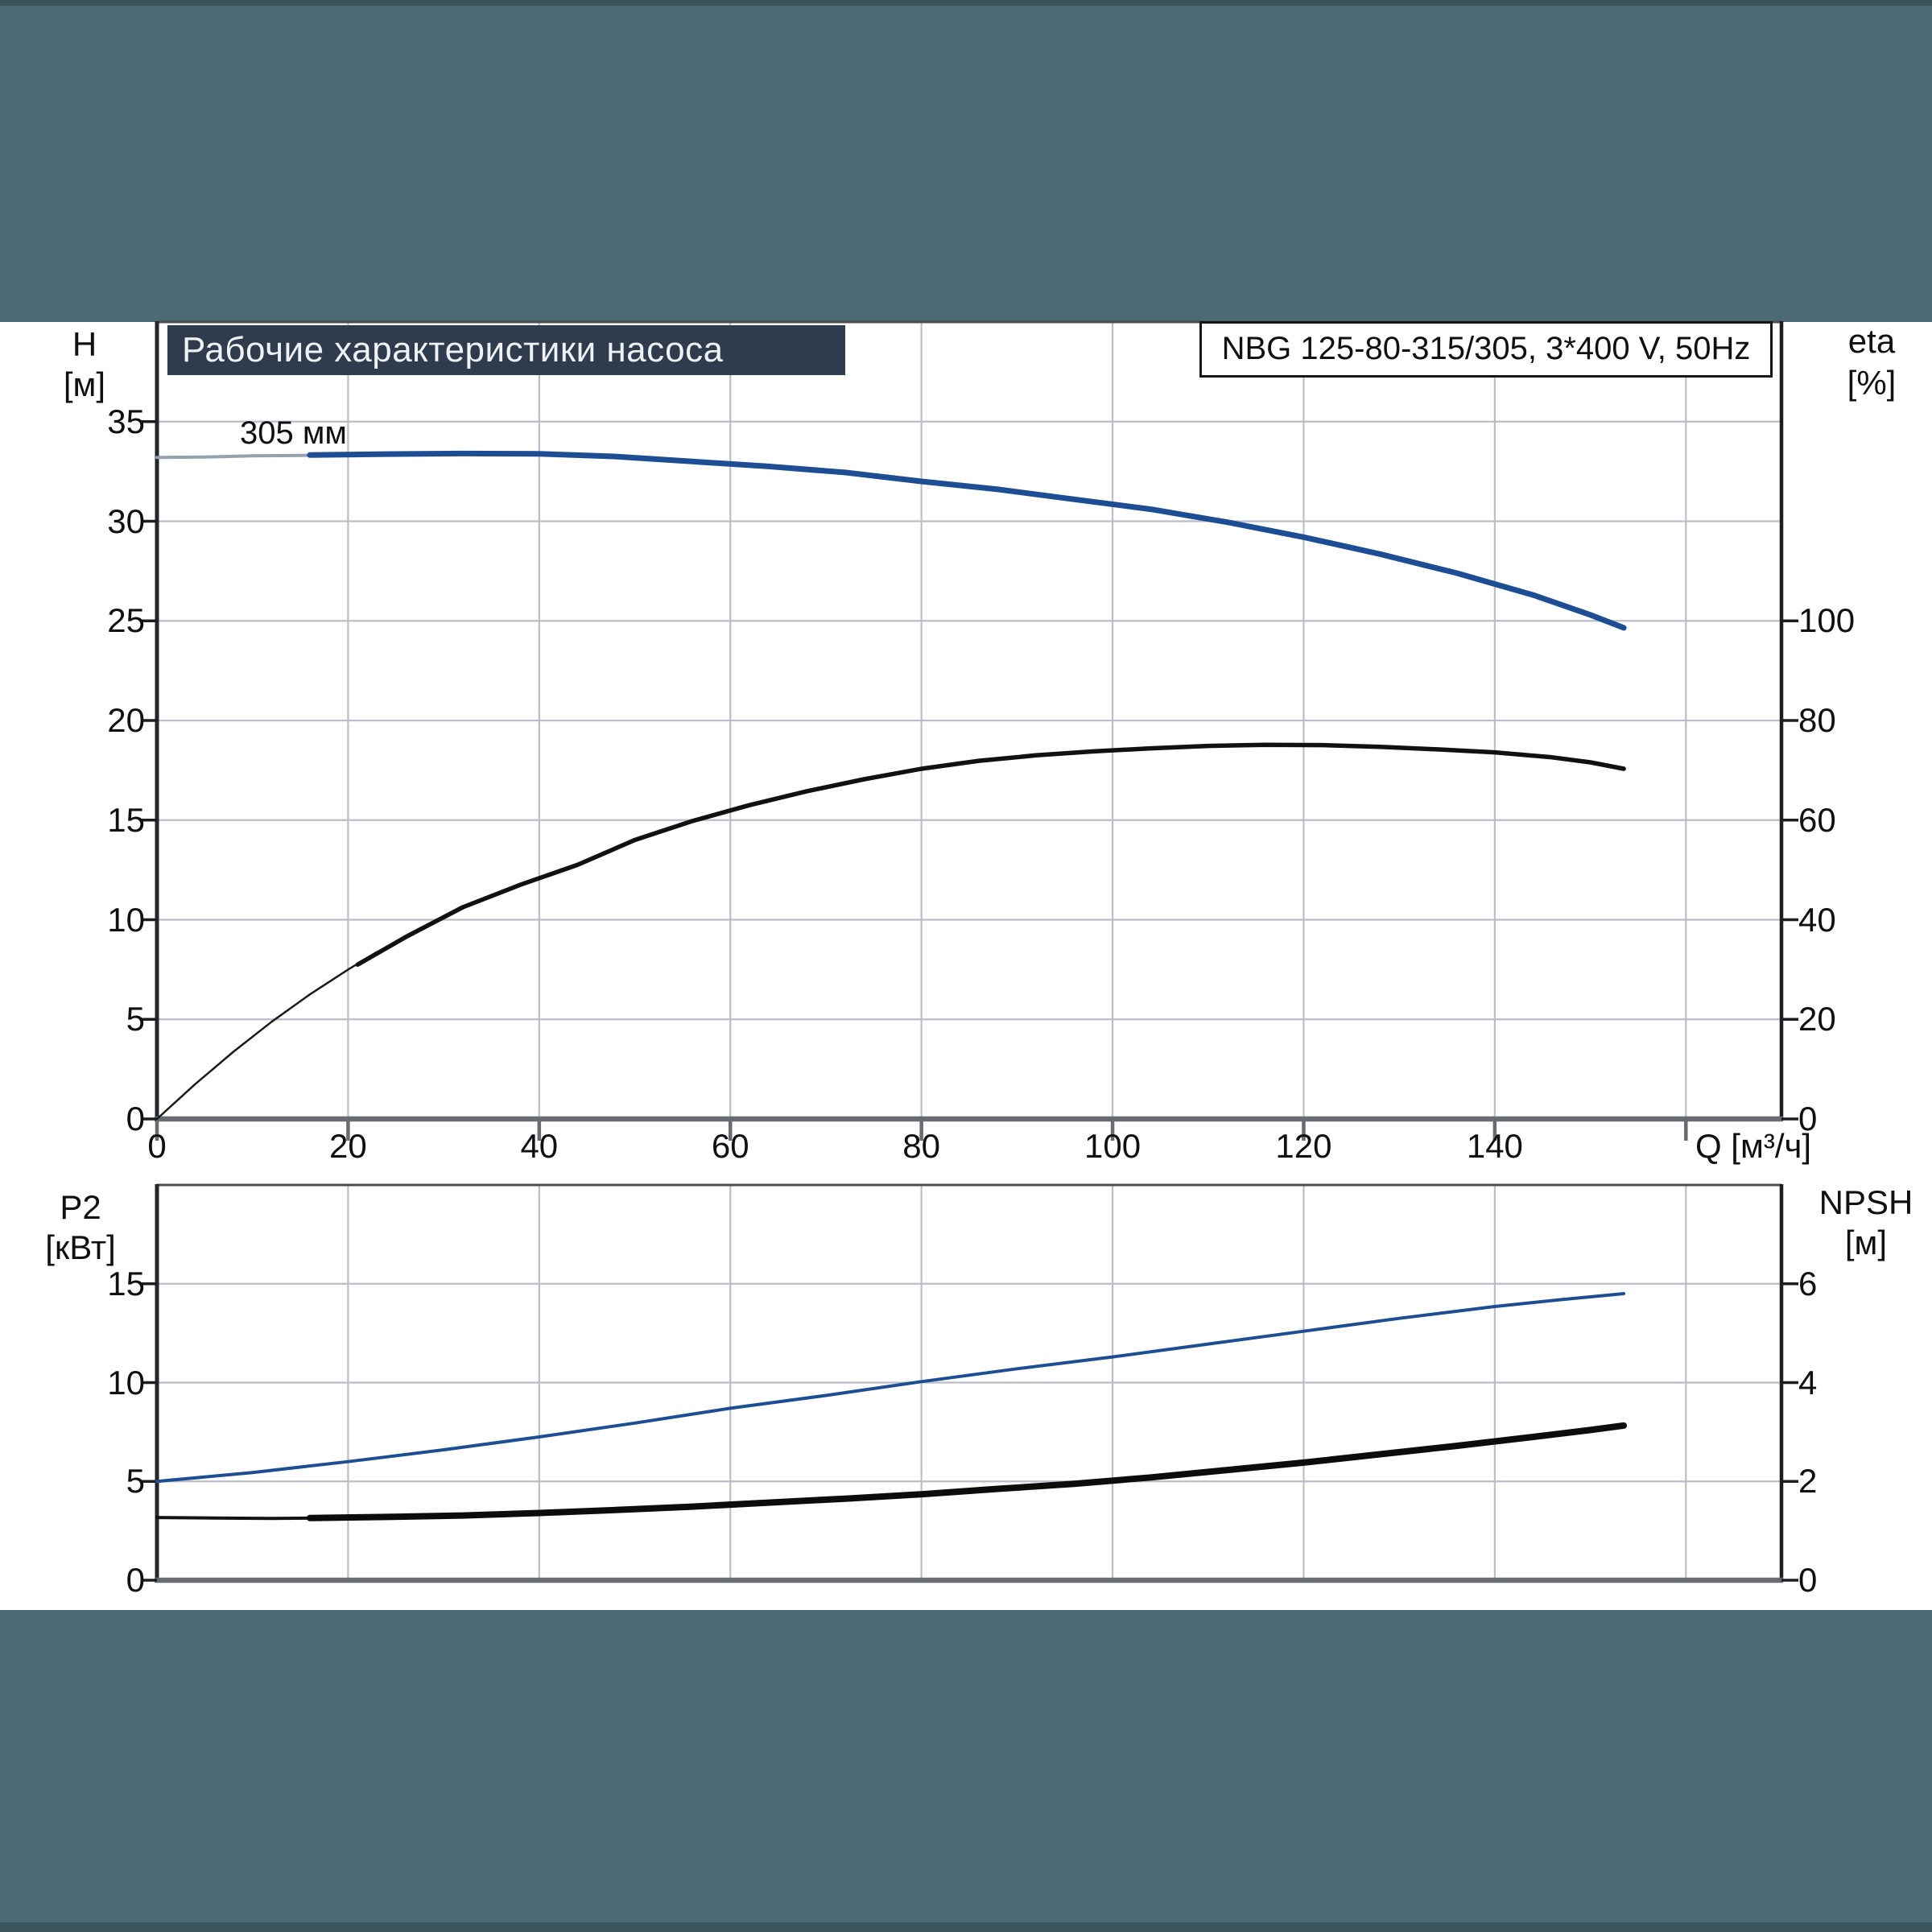 The image size is (1932, 1932). Describe the element at coordinates (1817, 819) in the screenshot. I see `y-right-tick-label: 60` at that location.